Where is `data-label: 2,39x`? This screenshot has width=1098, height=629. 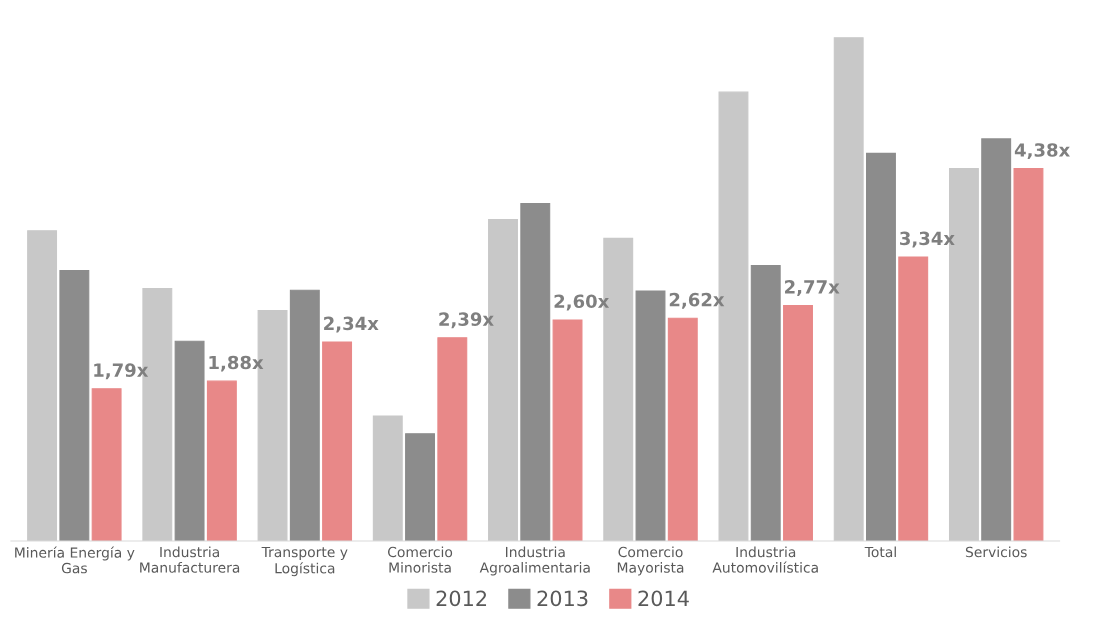 data-label: 2,39x is located at coordinates (466, 320).